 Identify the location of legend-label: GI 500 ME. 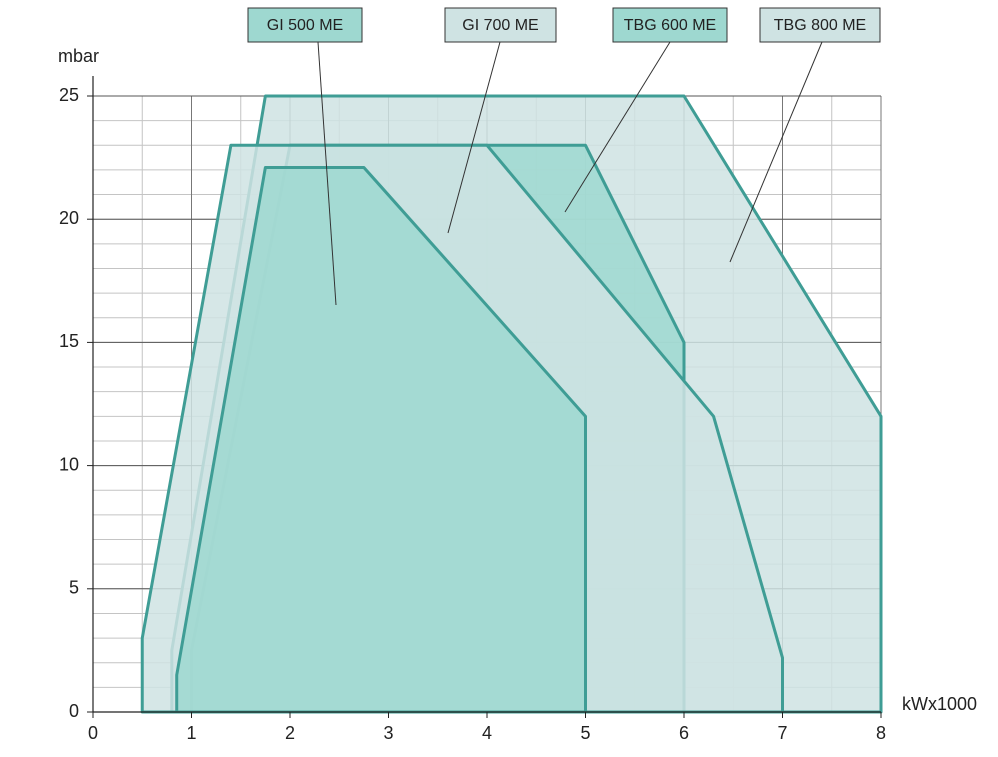
(305, 25).